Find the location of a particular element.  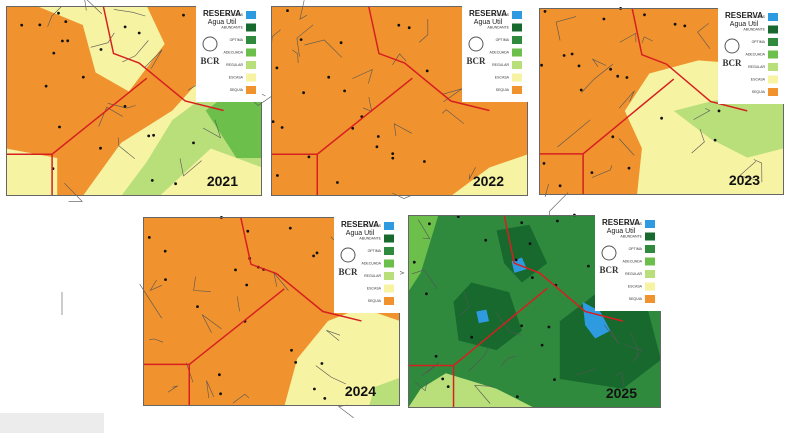

year-label: 2021 is located at coordinates (222, 181).